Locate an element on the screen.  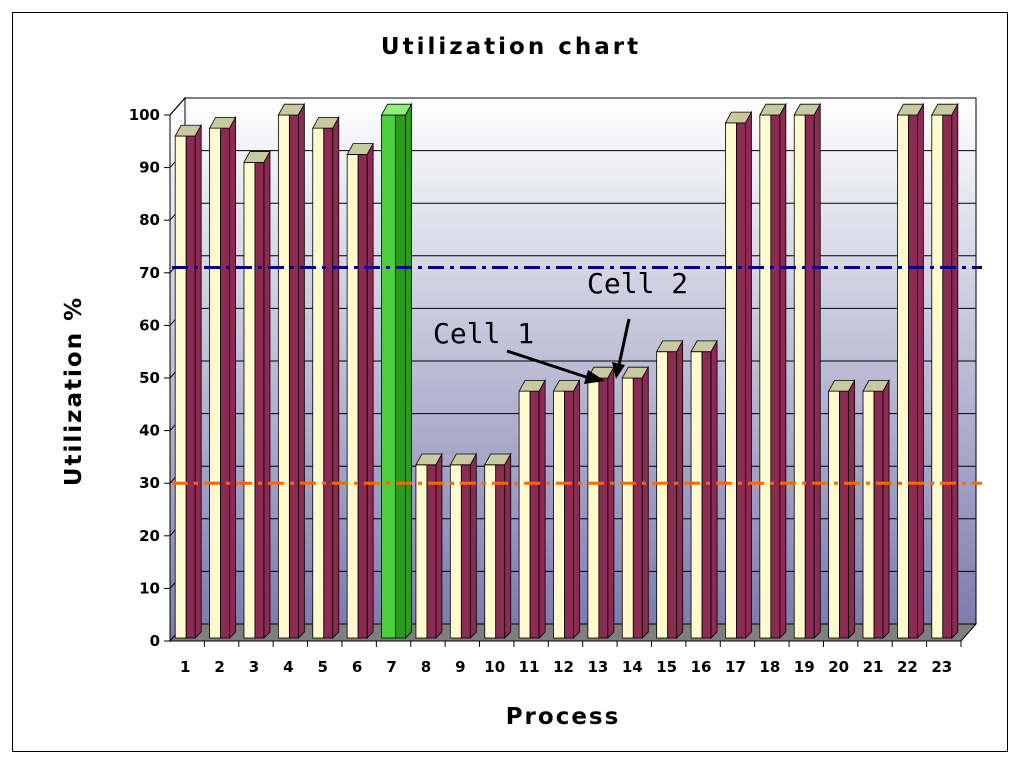
y-axis-ticks: 0 10 20 30 40 50 60 70 80 90 100 is located at coordinates (150, 378).